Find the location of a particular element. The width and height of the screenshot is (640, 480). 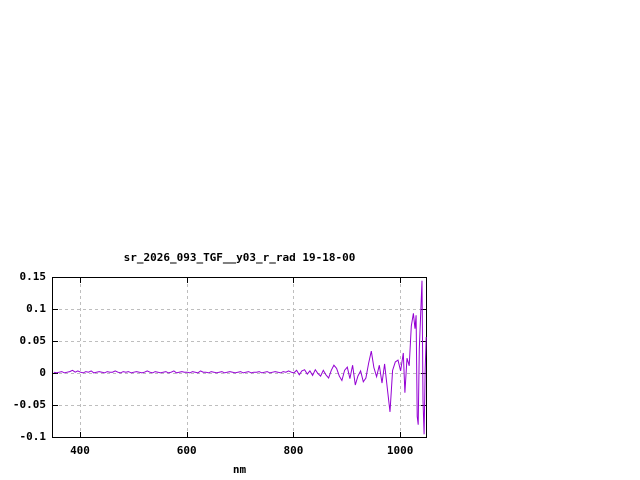

x-tick-label: 400 is located at coordinates (80, 450).